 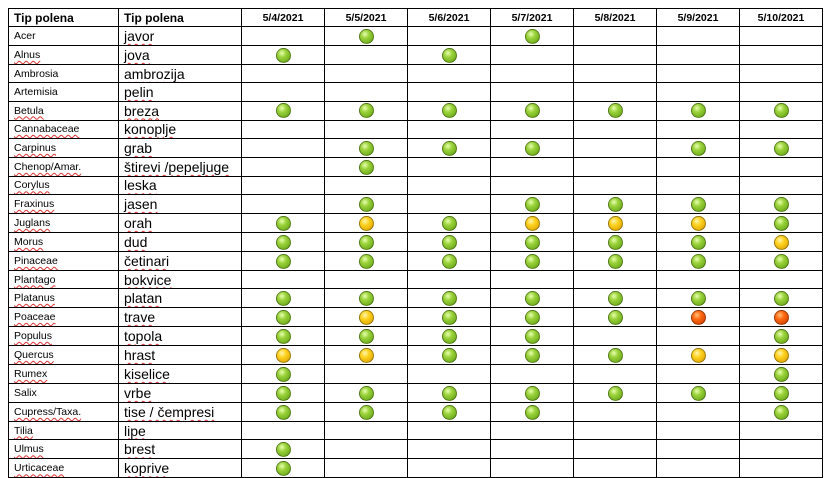 I want to click on table-row: Cannabaceae konoplje, so click(x=415, y=129).